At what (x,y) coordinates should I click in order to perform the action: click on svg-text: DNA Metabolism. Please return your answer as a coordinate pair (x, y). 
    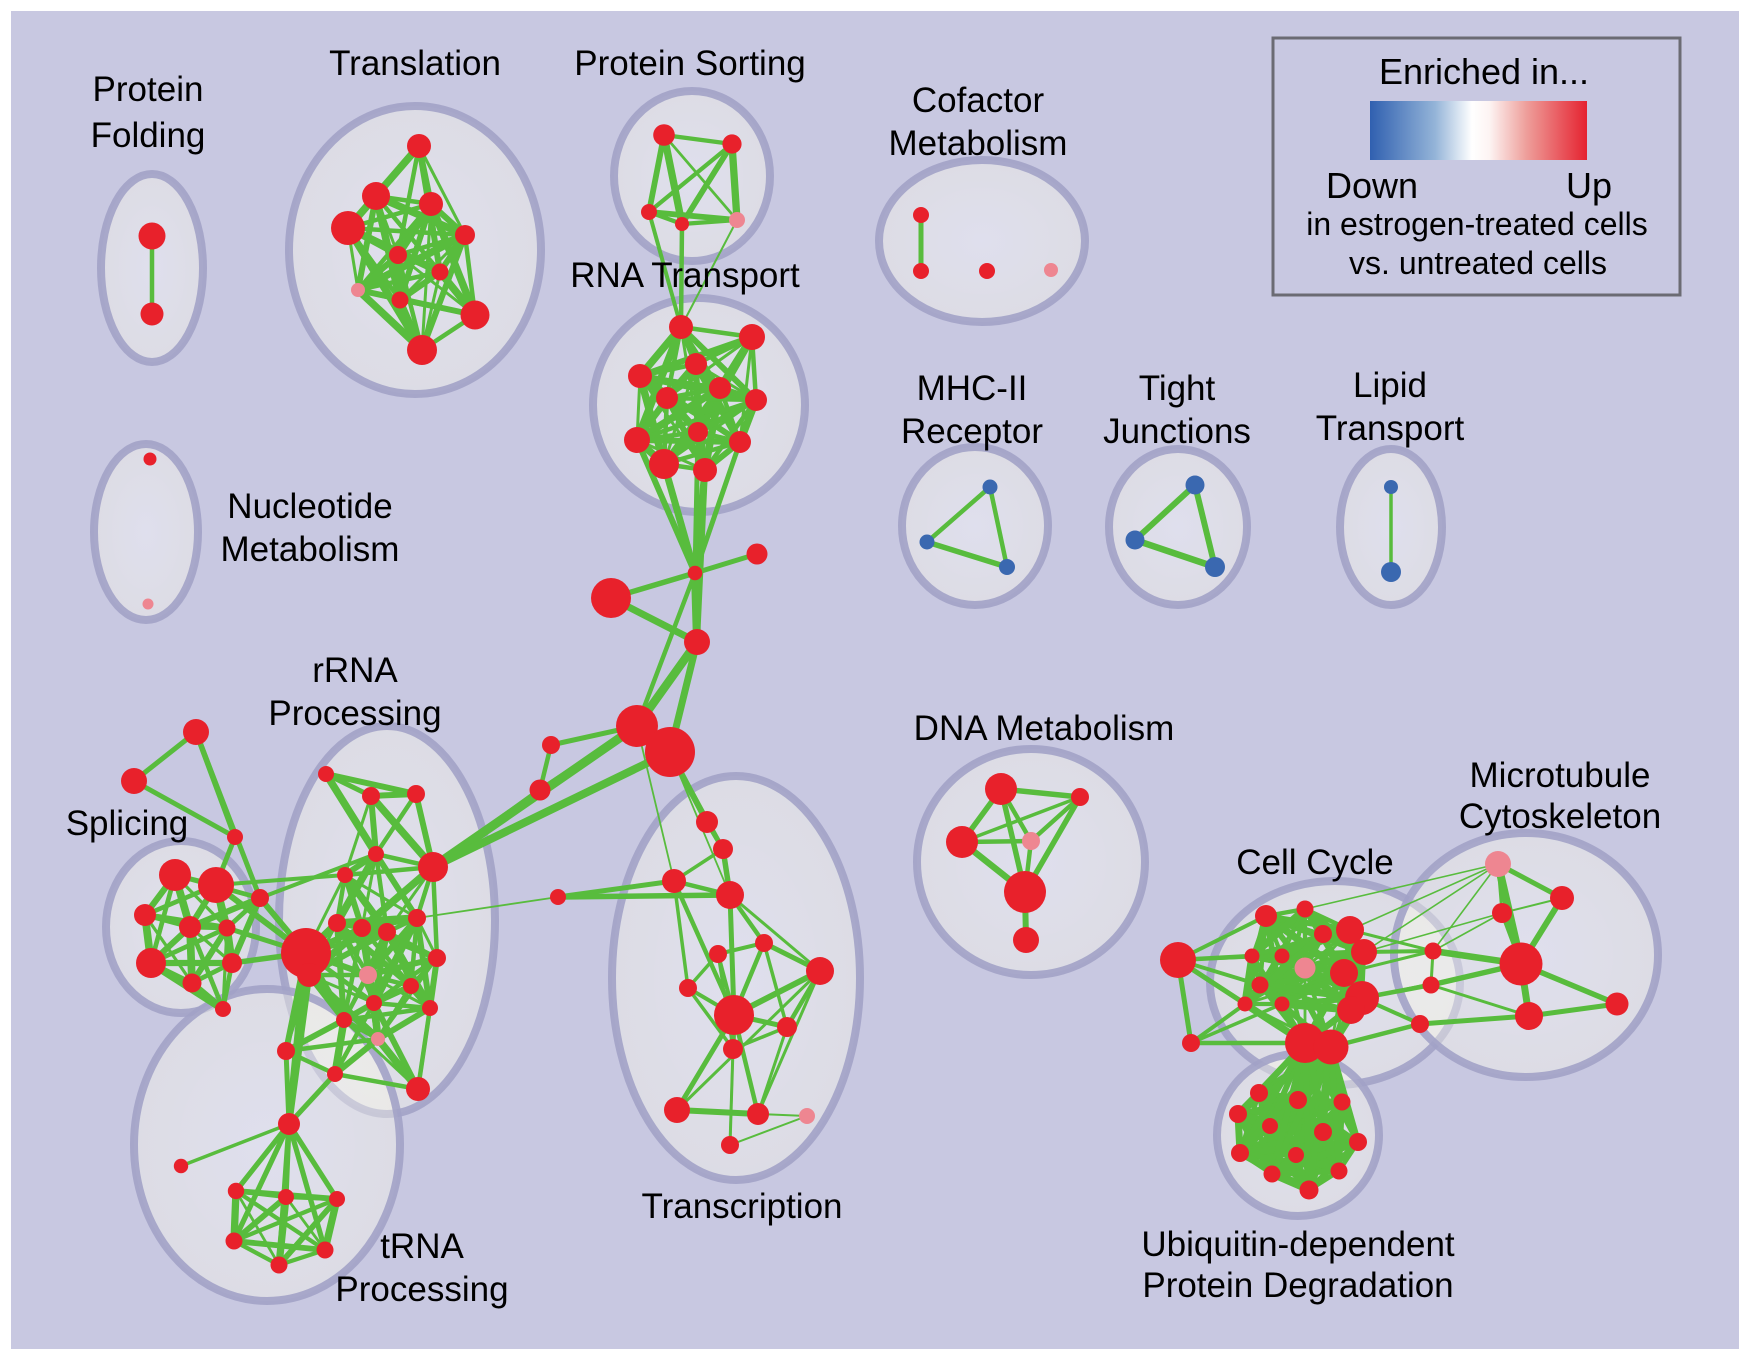
    Looking at the image, I should click on (1044, 728).